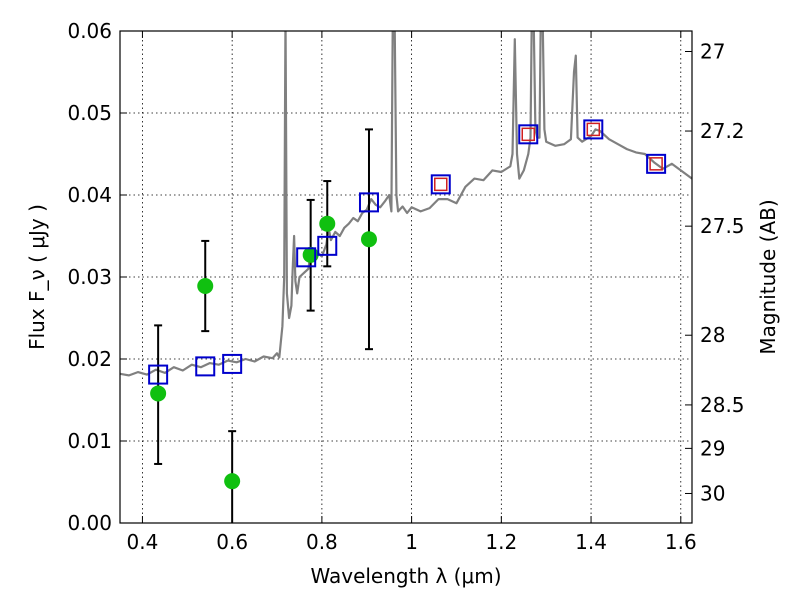 The height and width of the screenshot is (600, 800). I want to click on y-tick-label: 0.02, so click(89, 359).